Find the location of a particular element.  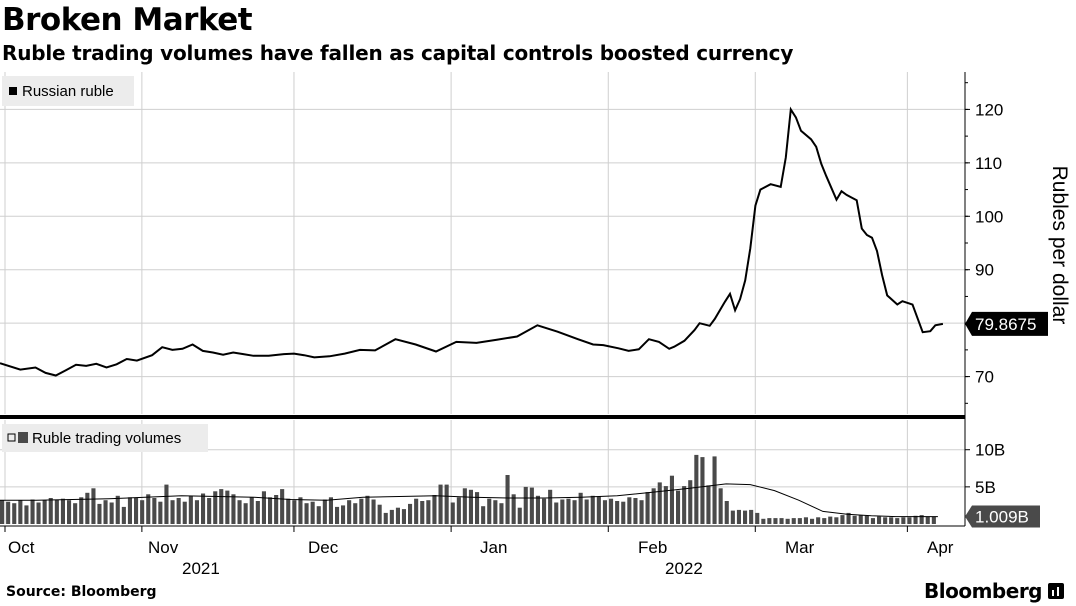

legend-swatch-avg is located at coordinates (11, 437).